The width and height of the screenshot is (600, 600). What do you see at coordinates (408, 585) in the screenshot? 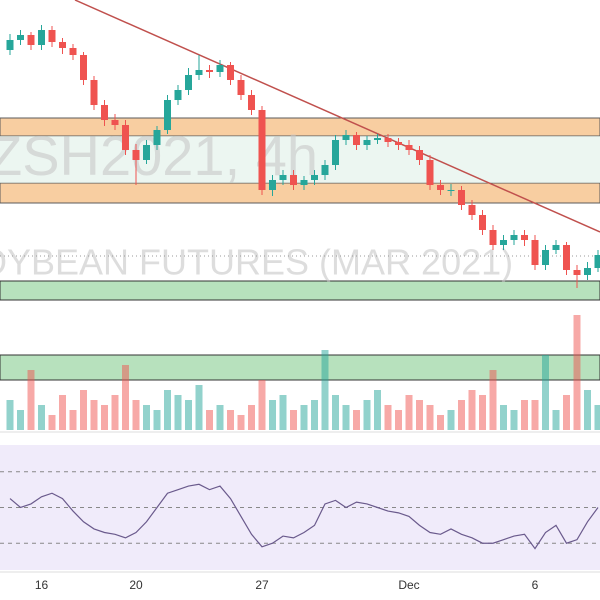
I see `x-tick-label: Dec` at bounding box center [408, 585].